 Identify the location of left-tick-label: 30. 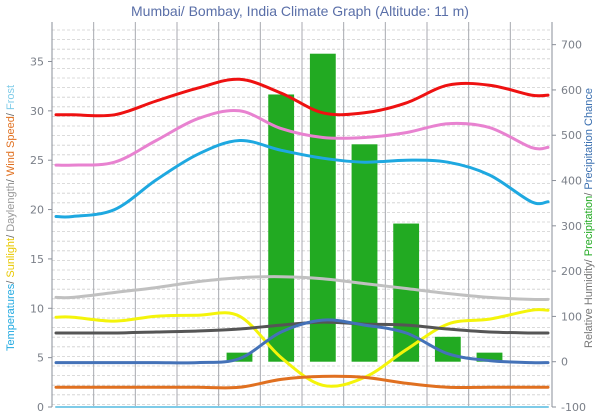
(37, 111).